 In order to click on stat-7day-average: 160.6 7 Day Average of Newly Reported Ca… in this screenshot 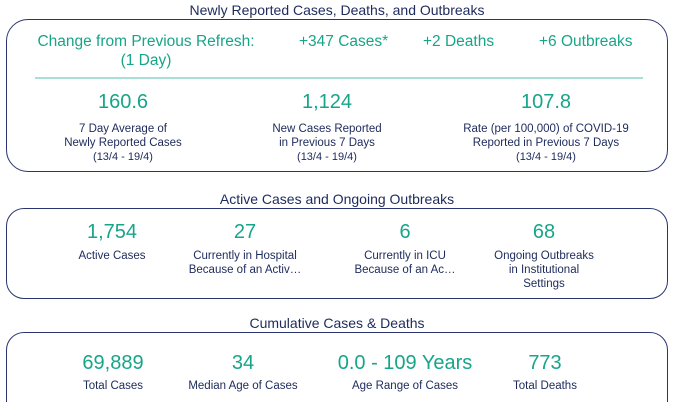, I will do `click(123, 127)`.